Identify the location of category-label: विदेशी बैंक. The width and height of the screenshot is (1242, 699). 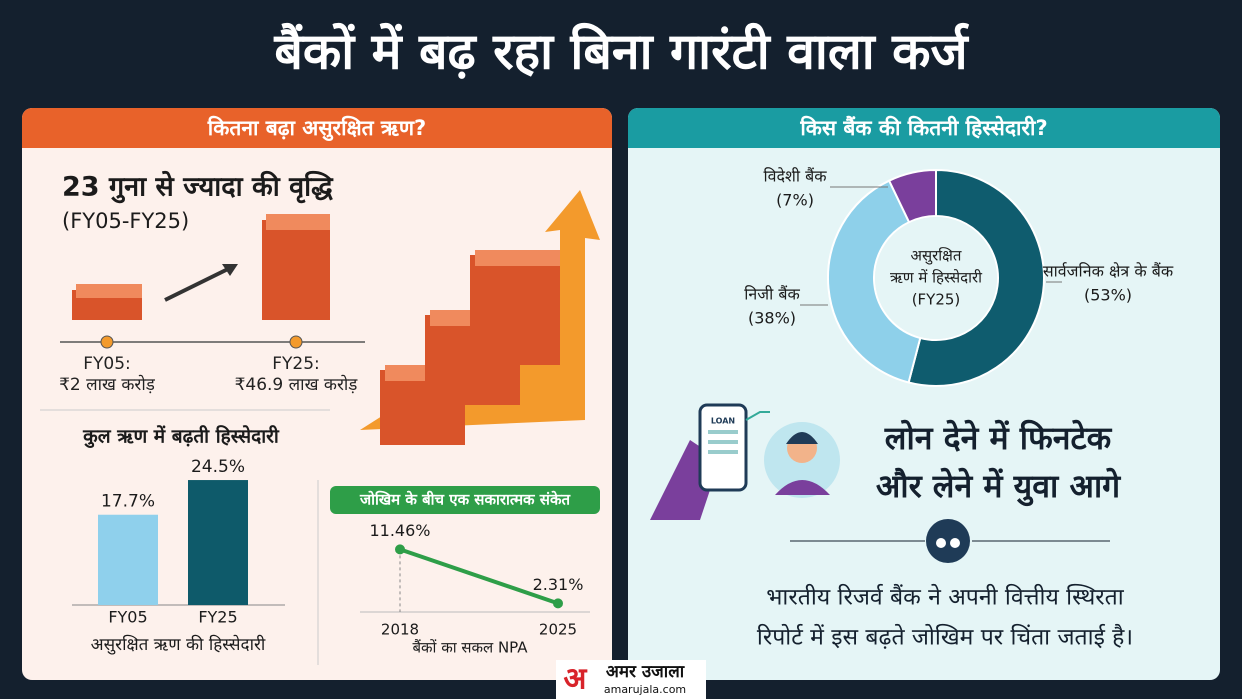
(795, 176).